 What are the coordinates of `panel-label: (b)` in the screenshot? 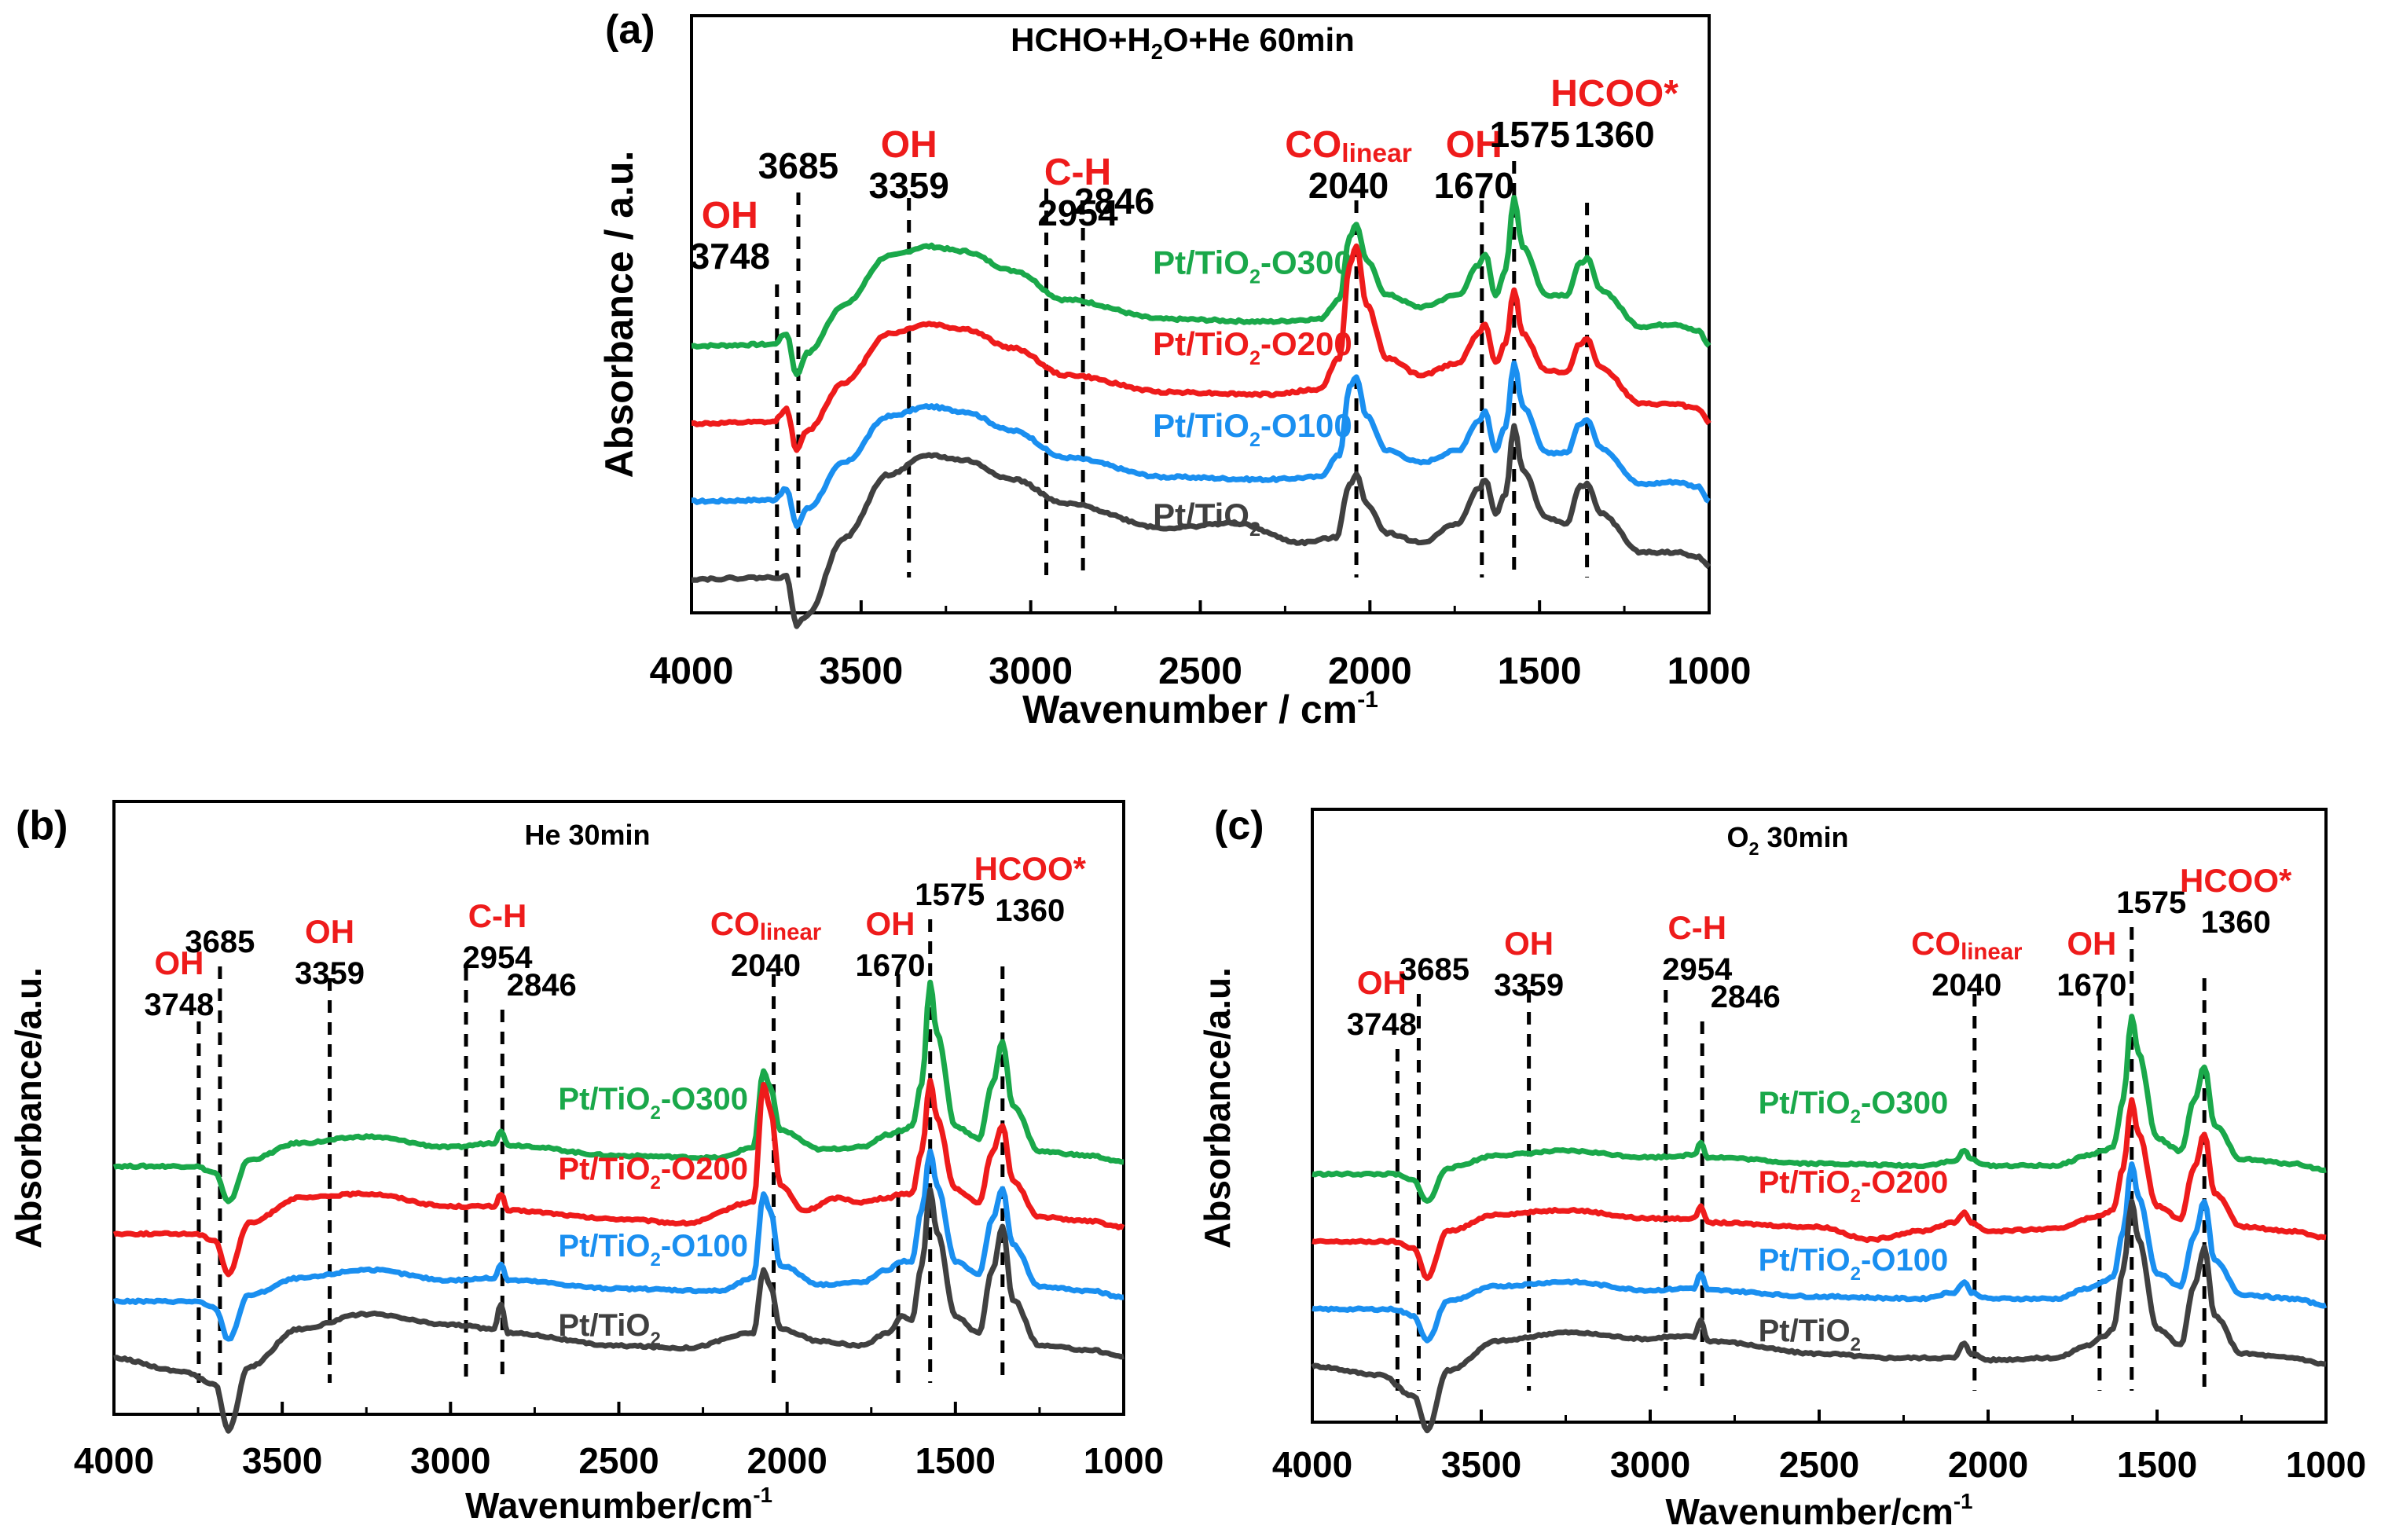 It's located at (42, 826).